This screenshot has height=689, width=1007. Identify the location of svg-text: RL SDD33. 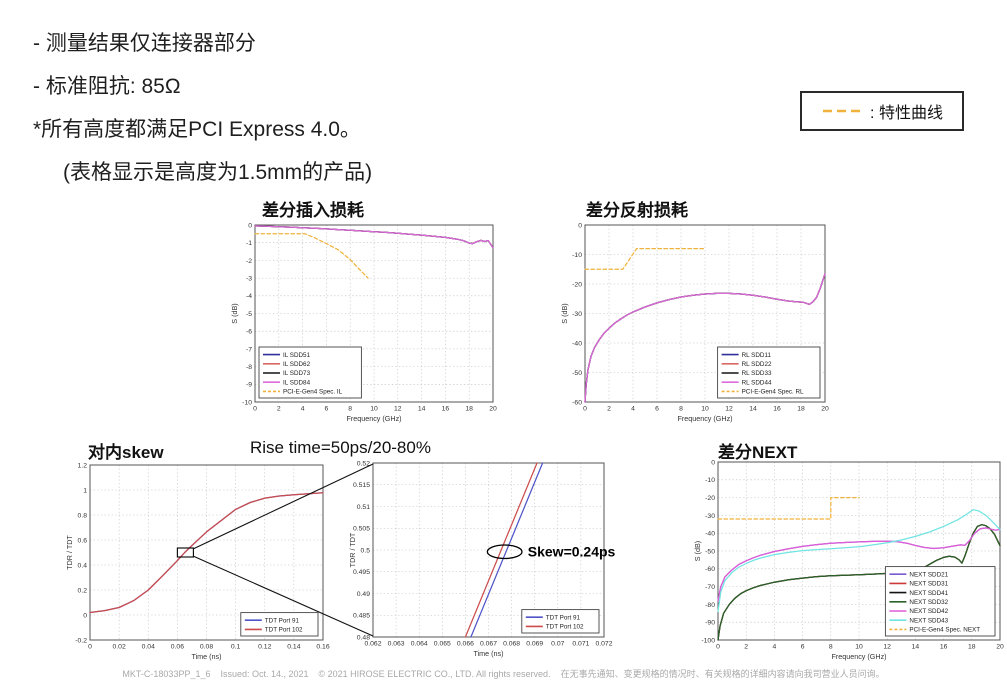
(757, 373).